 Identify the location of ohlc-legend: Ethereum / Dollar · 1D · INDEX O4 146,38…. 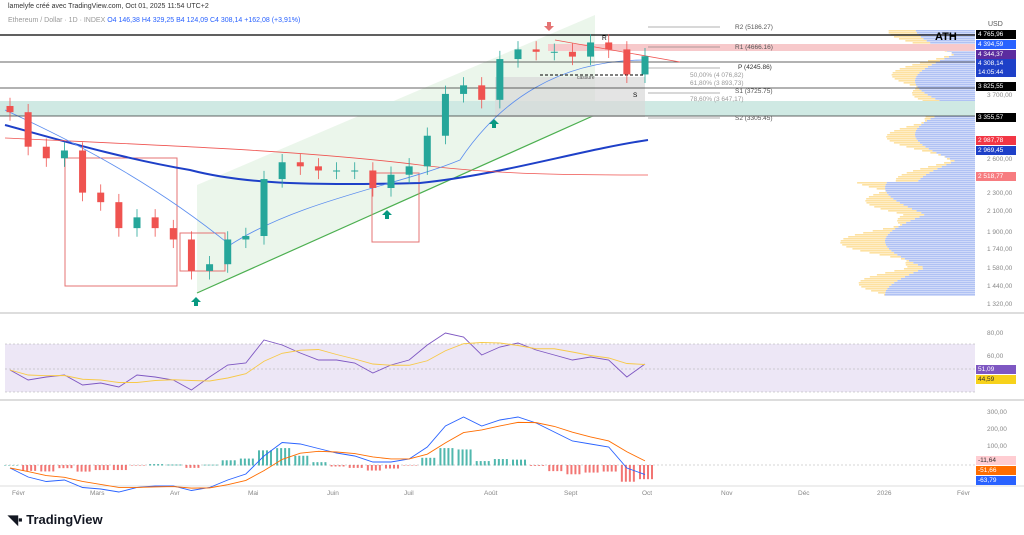
(154, 20).